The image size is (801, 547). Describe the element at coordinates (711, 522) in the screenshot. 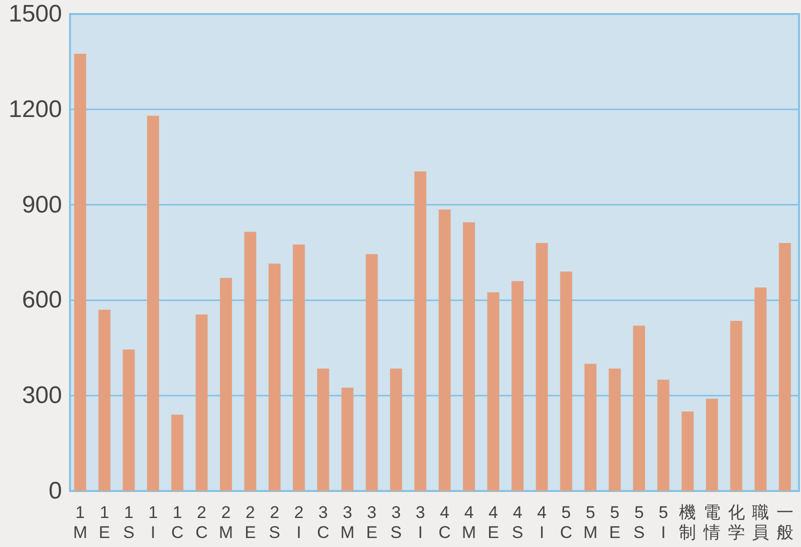

I see `x-tick-label: 電情` at that location.